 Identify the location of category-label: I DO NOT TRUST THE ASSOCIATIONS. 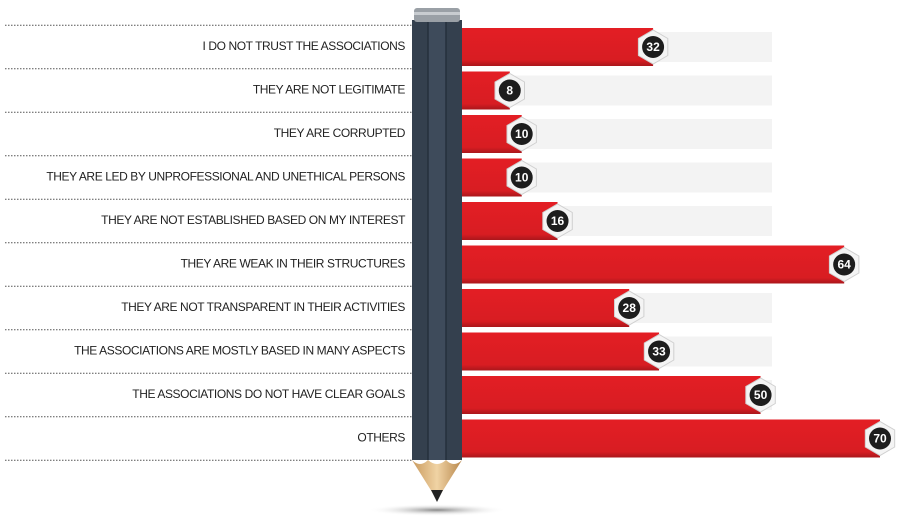
(303, 46).